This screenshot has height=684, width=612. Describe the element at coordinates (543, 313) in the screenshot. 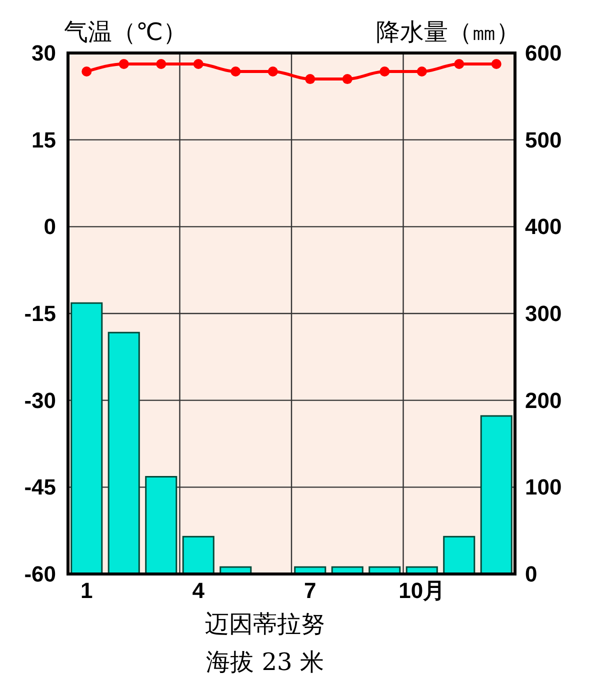

I see `y2-tick-label: 300` at that location.